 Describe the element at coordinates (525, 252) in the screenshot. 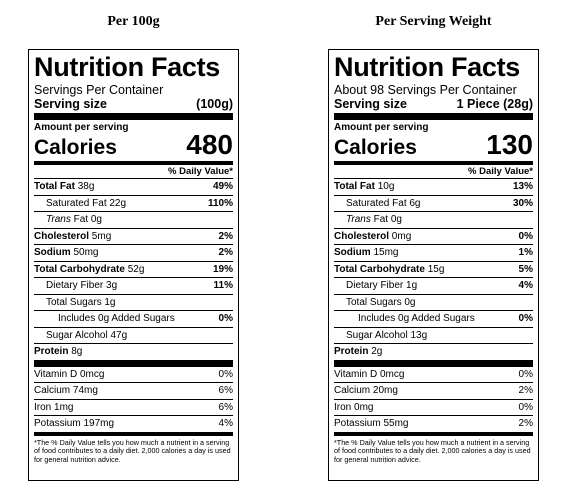

I see `sodium-dv: 1%` at that location.